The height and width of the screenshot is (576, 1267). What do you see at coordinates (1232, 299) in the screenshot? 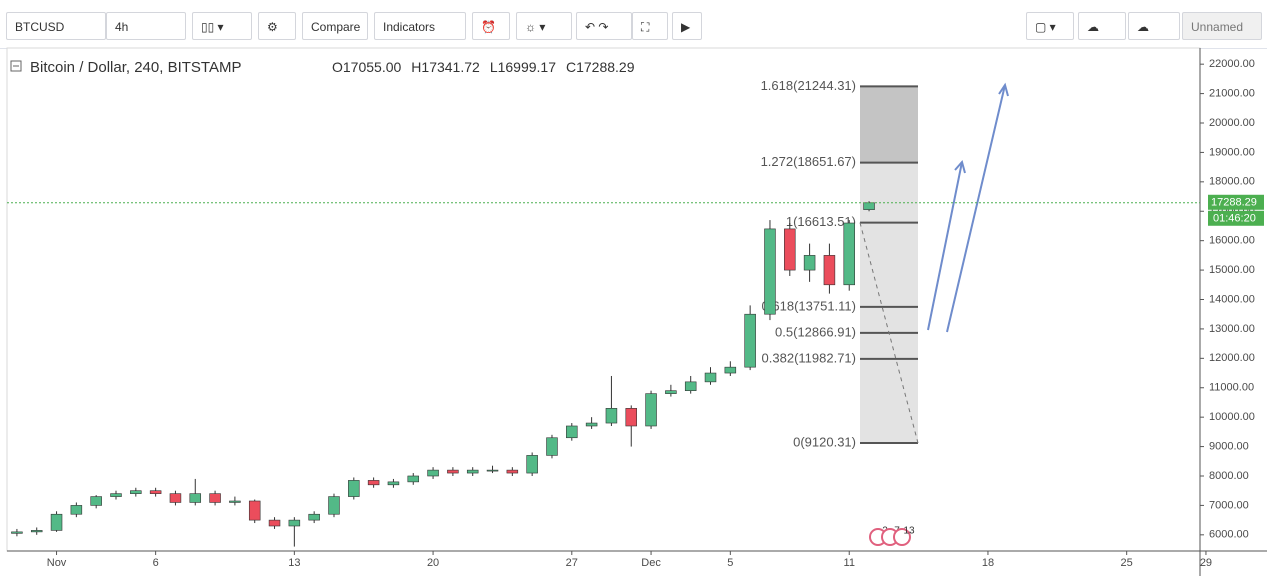
I see `y-tick-label: 14000.00` at bounding box center [1232, 299].